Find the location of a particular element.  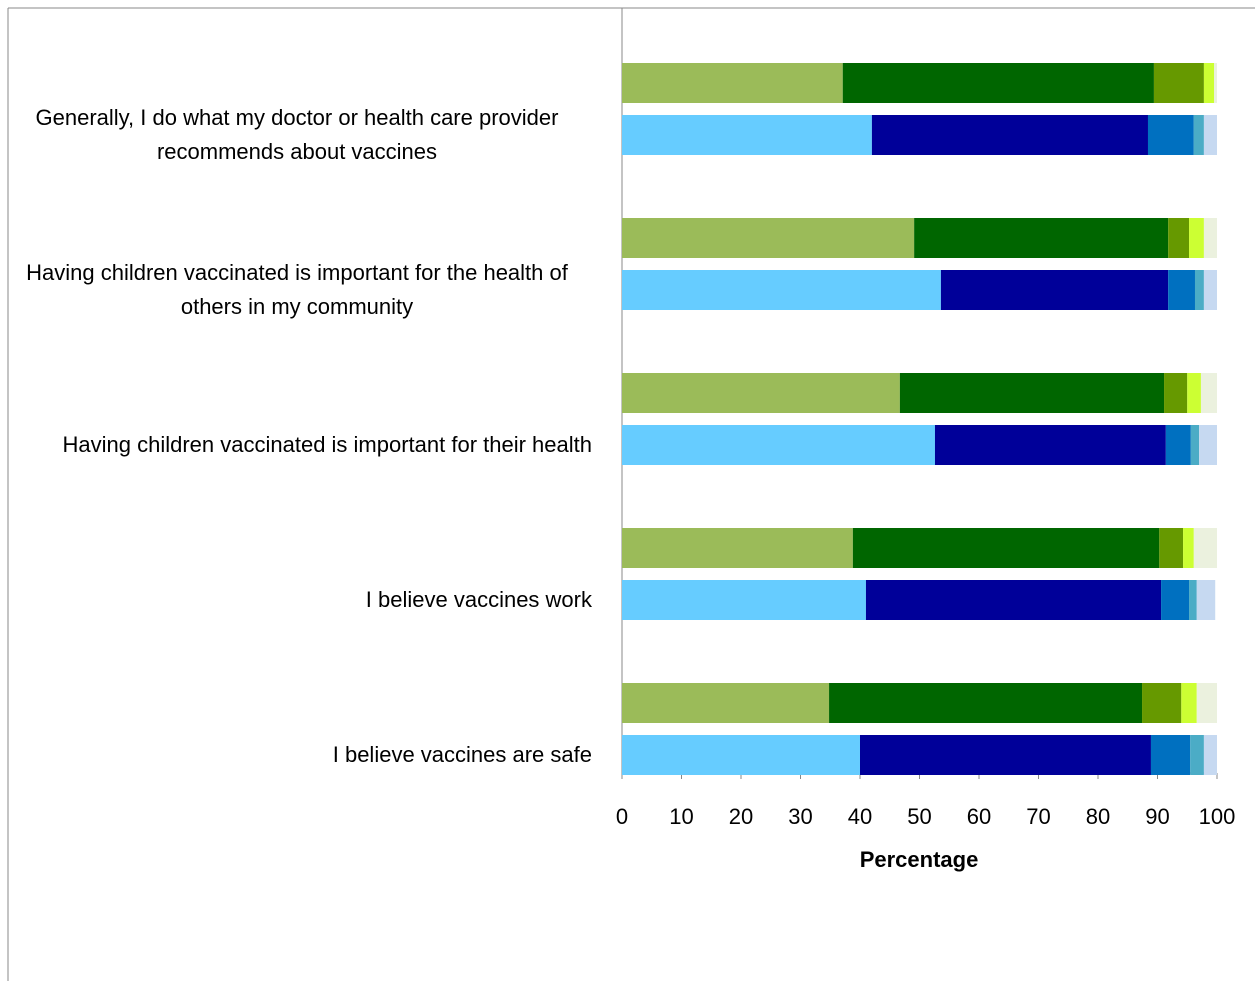

x-tick-label: 100 is located at coordinates (1217, 816).